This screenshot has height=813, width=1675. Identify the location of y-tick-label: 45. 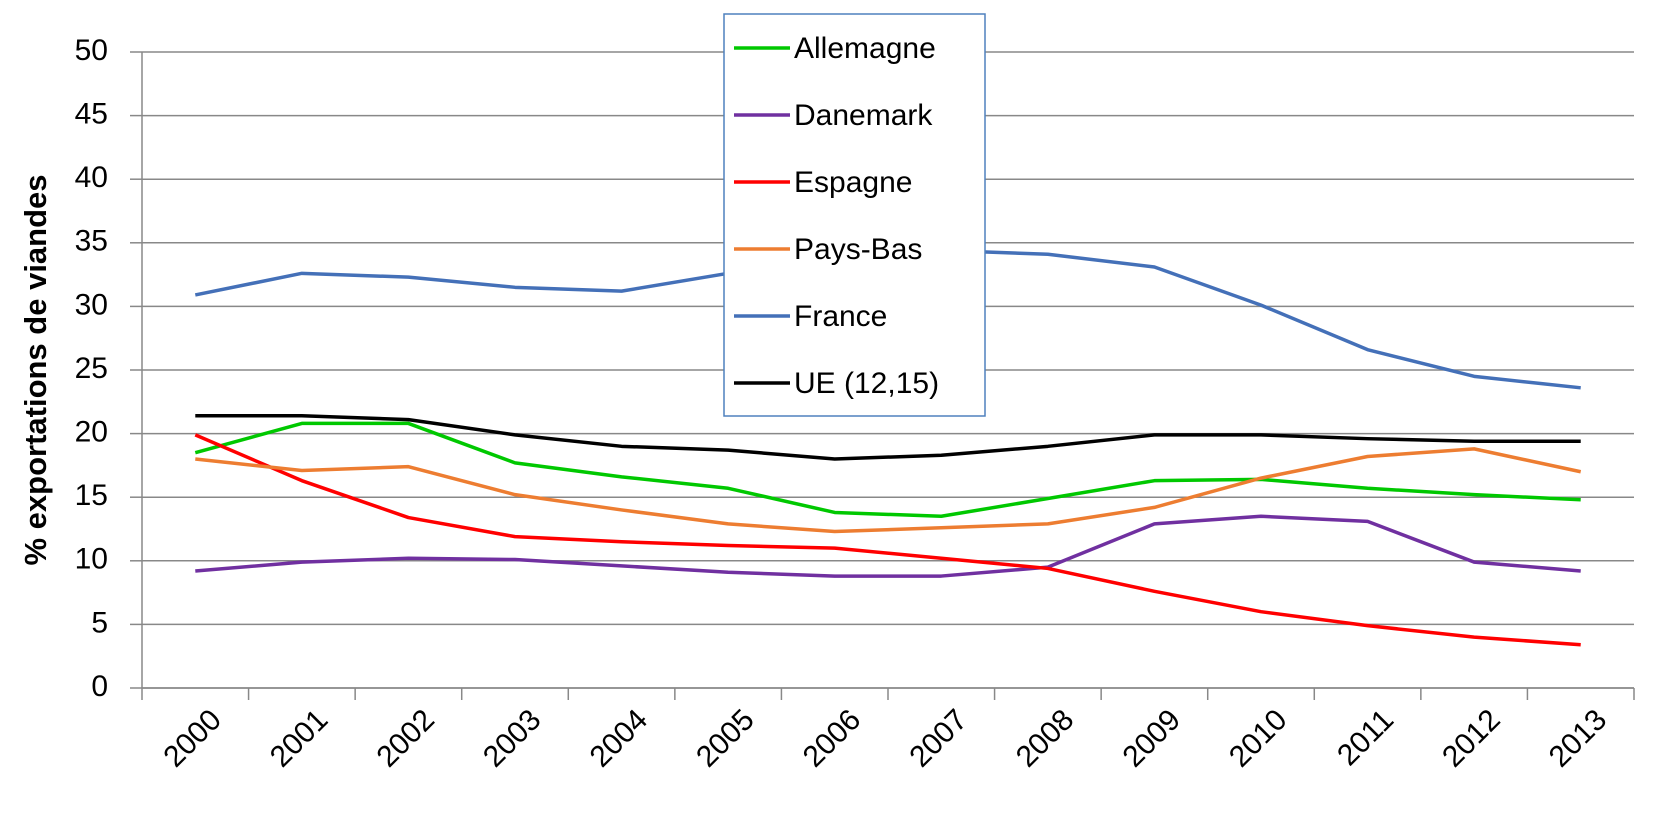
(91, 114).